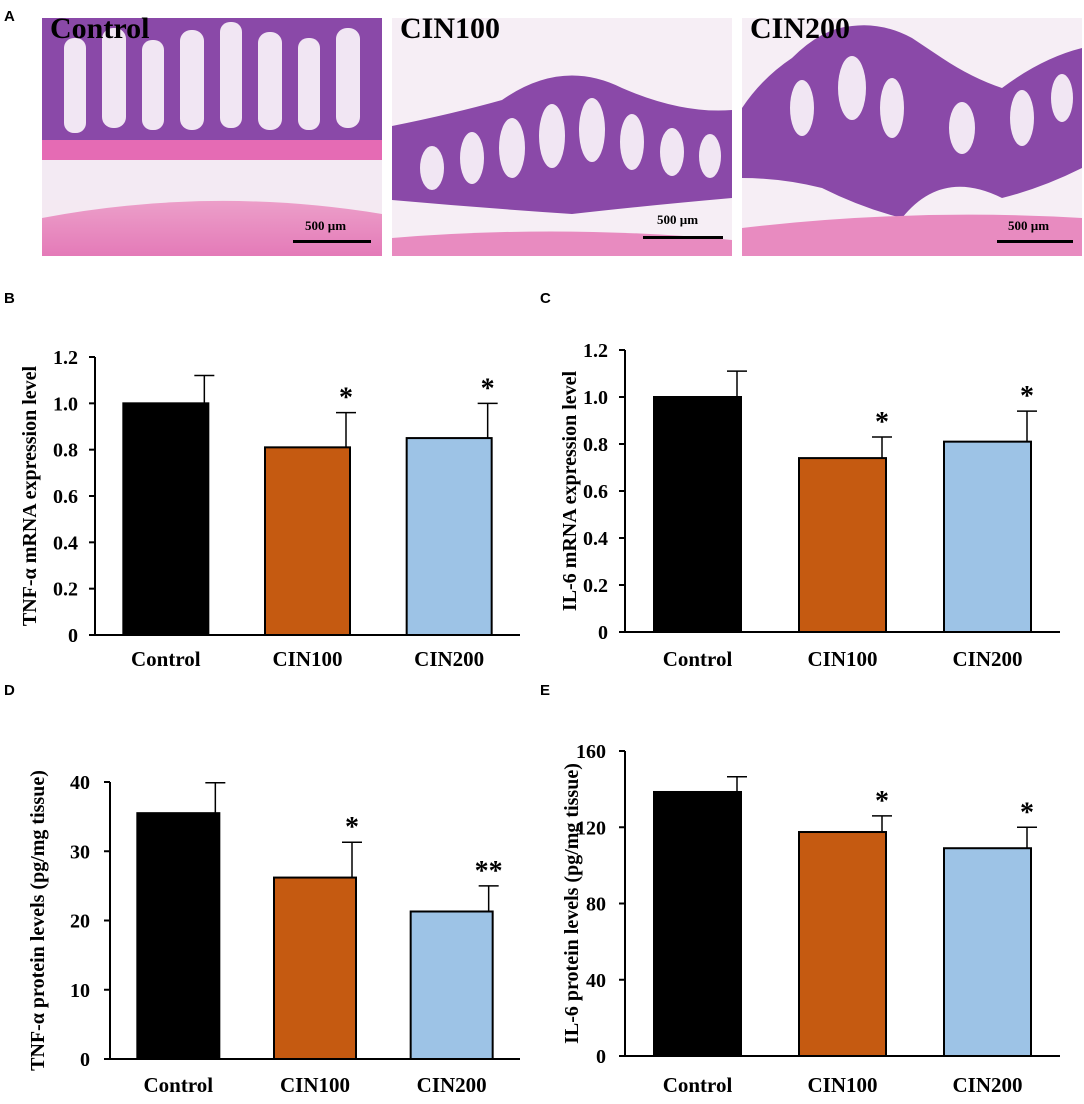  What do you see at coordinates (678, 219) in the screenshot?
I see `scale-label-cin100: 500 µm` at bounding box center [678, 219].